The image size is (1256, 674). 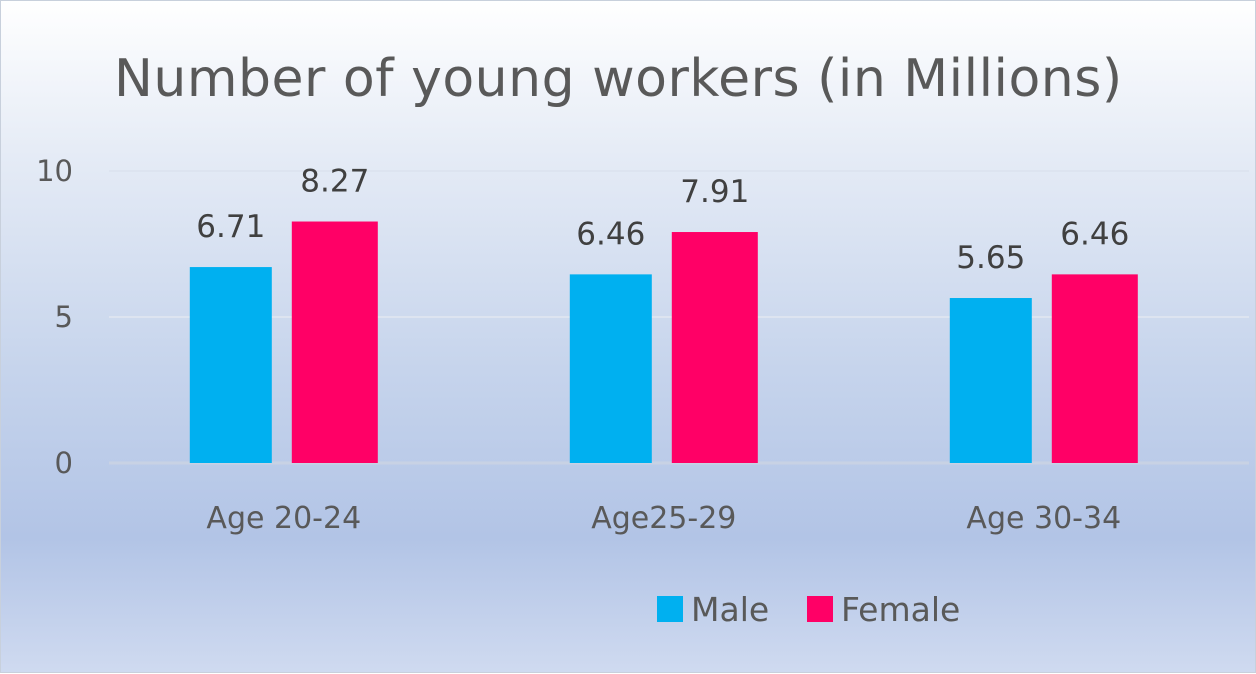 I want to click on category-label: Age25-29, so click(x=663, y=518).